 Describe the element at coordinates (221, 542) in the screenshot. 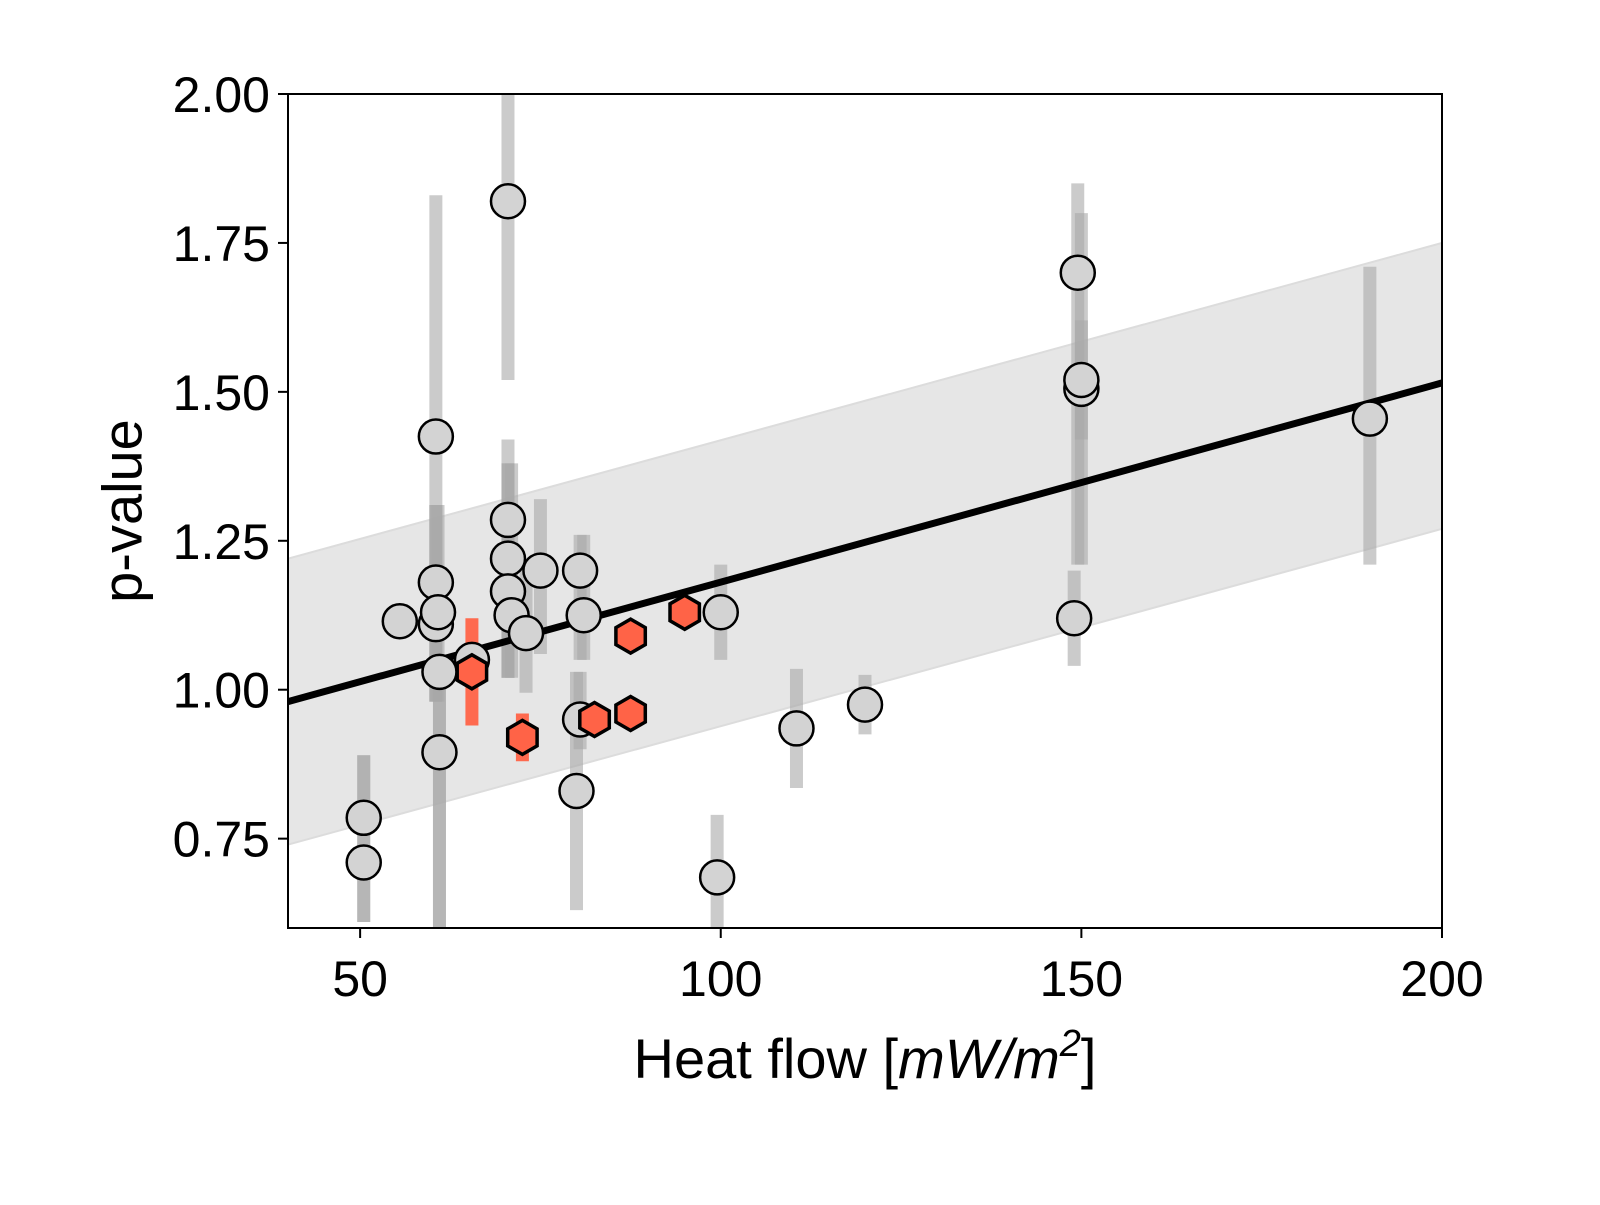

I see `y-tick-label: 1.25` at that location.